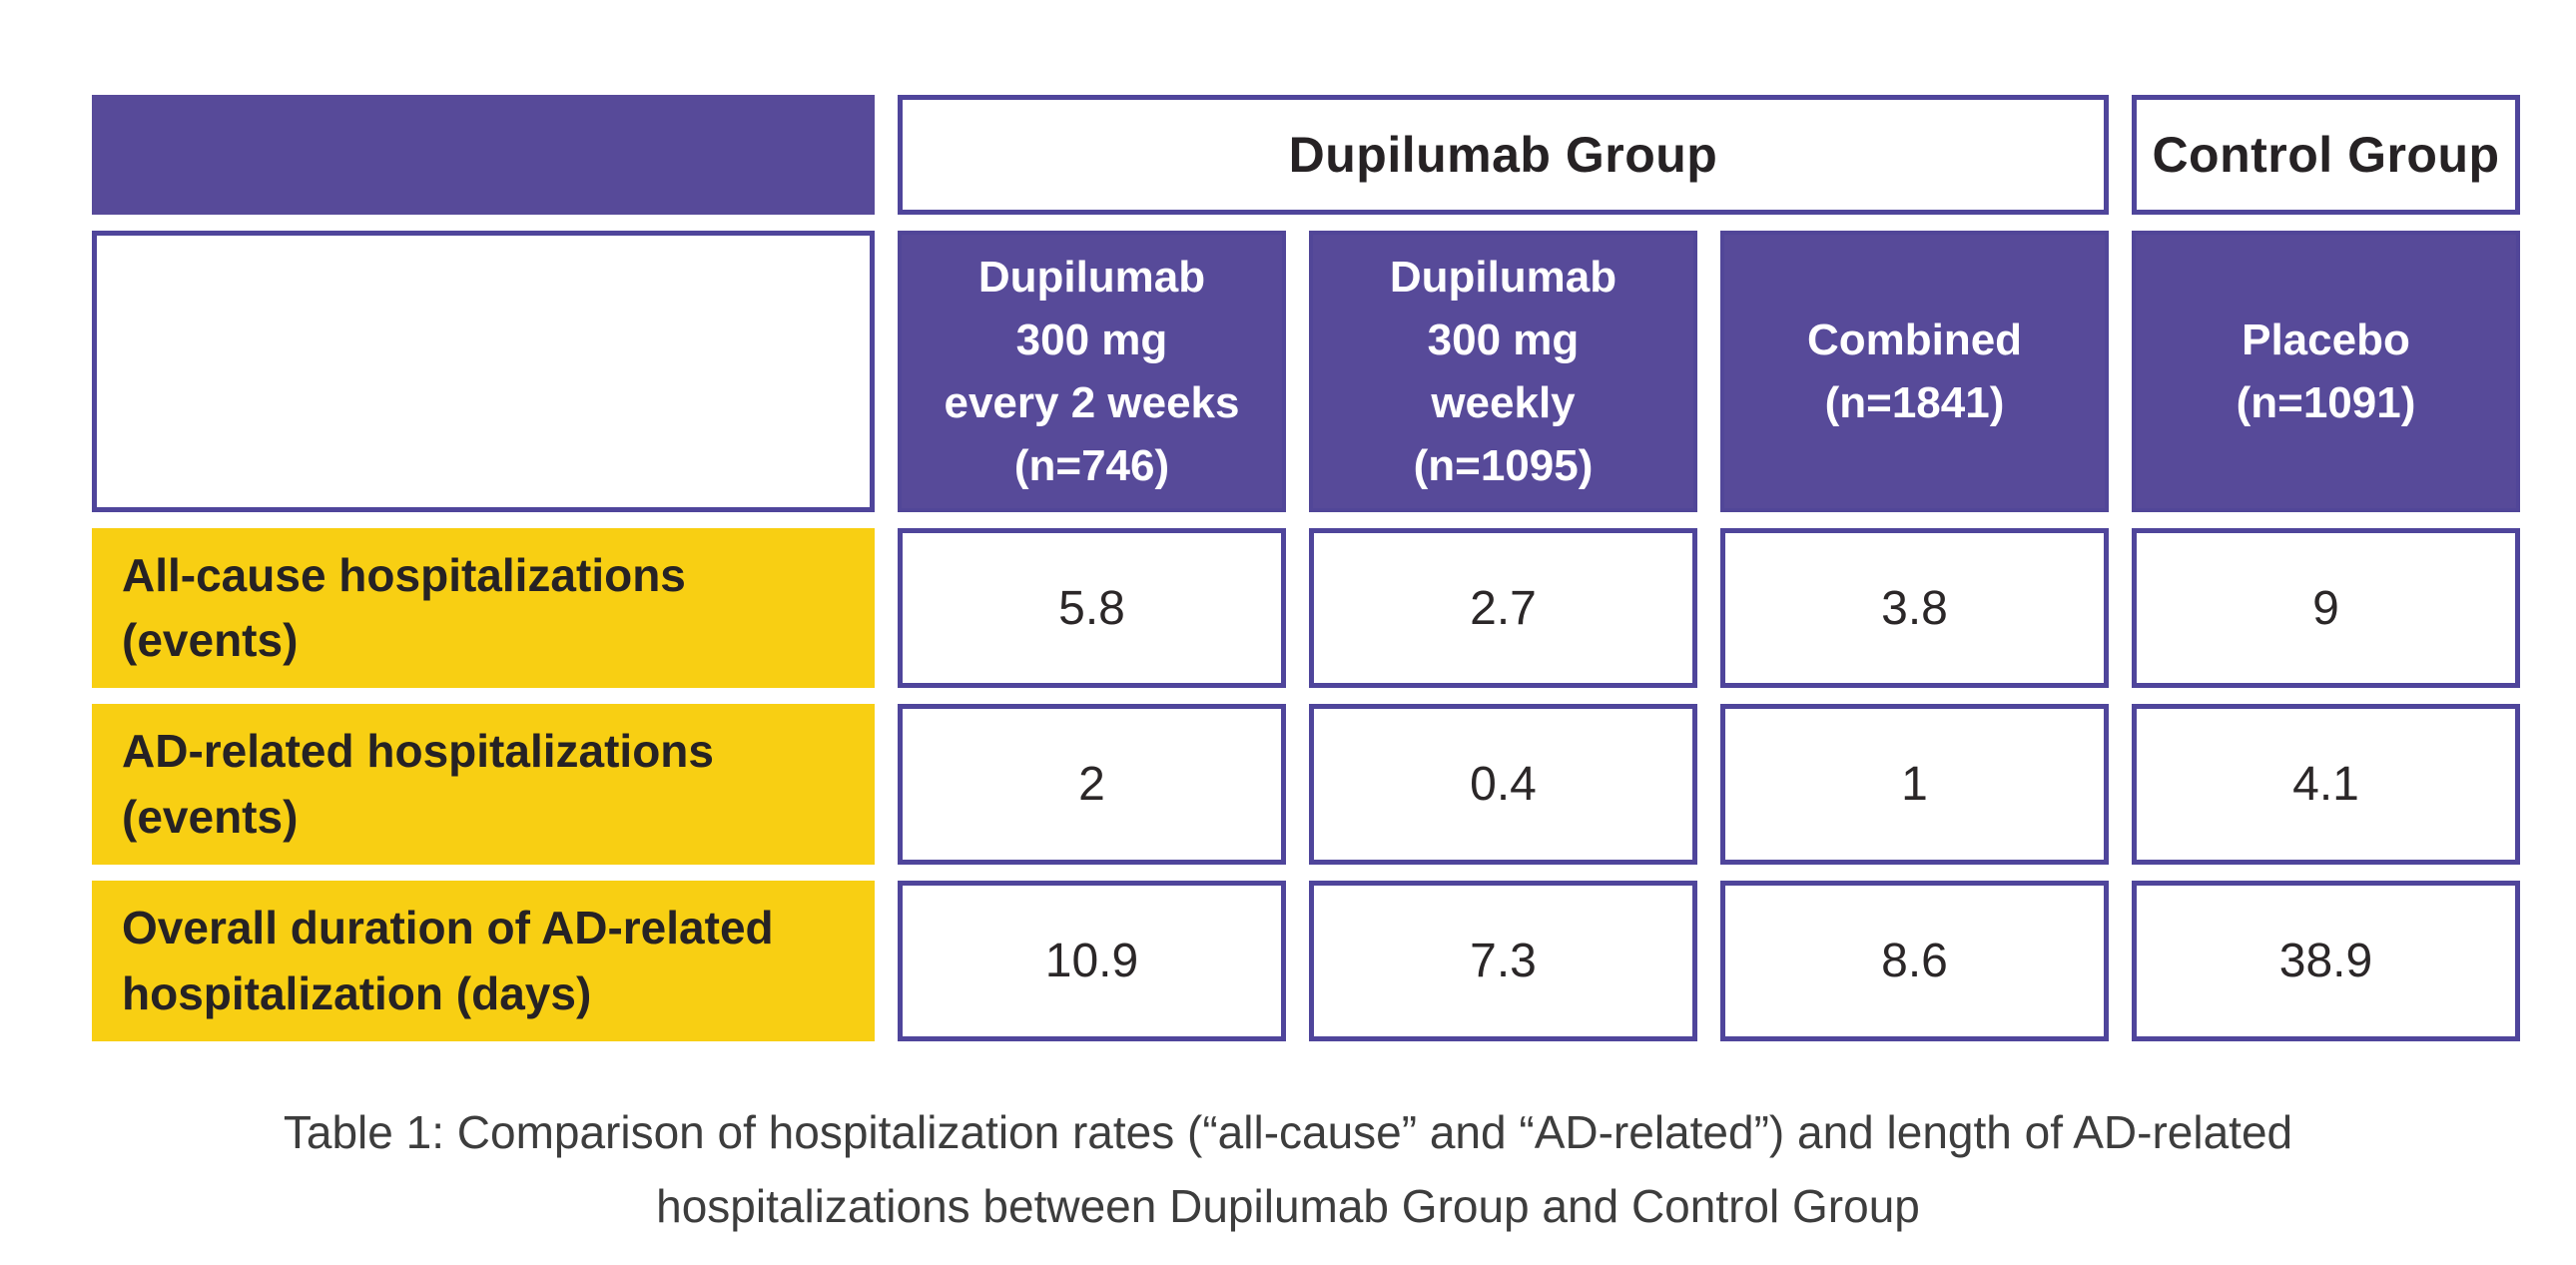 The height and width of the screenshot is (1265, 2576). Describe the element at coordinates (404, 607) in the screenshot. I see `row-label-all-cause-text: All-cause hospitalizations (events)` at that location.